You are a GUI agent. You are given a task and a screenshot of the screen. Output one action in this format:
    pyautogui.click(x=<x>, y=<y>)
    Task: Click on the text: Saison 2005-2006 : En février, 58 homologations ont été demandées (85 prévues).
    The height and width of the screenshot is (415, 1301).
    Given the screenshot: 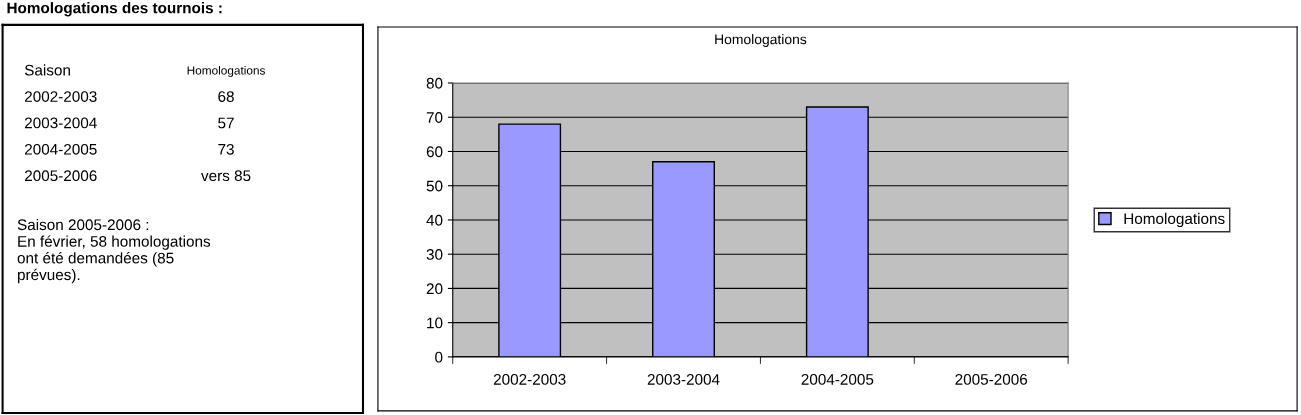 What is the action you would take?
    pyautogui.click(x=114, y=251)
    